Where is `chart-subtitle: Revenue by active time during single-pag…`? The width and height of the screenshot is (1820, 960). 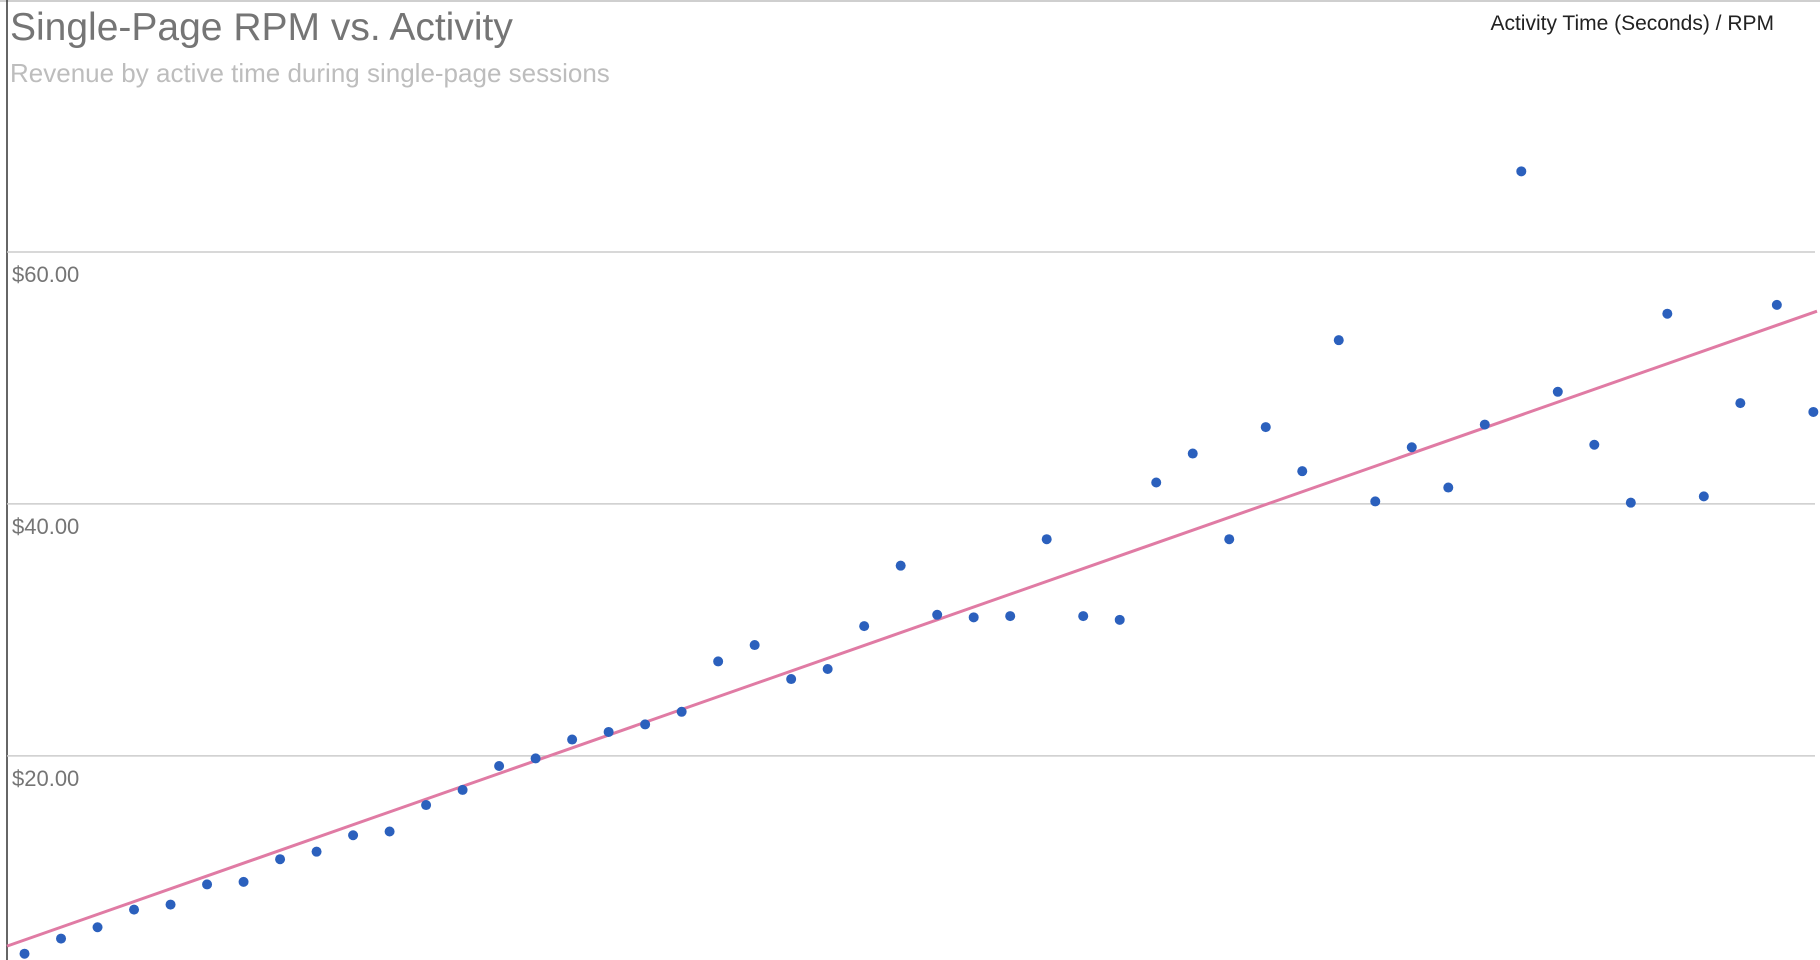 chart-subtitle: Revenue by active time during single-pag… is located at coordinates (310, 73).